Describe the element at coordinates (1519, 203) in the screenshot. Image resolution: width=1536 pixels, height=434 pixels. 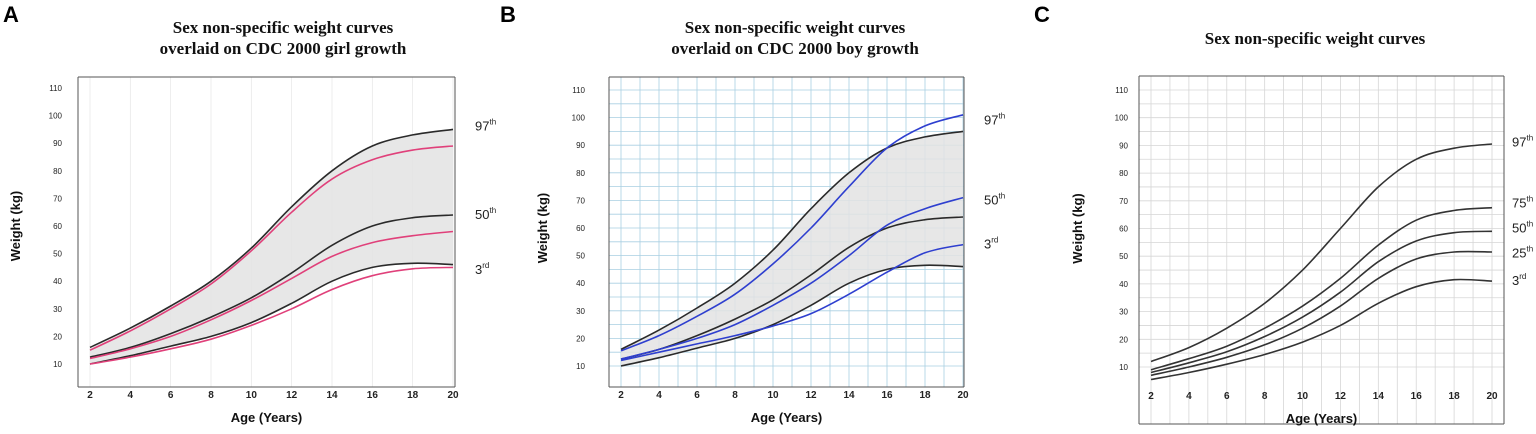
I see `percentile-label-value: 75` at that location.